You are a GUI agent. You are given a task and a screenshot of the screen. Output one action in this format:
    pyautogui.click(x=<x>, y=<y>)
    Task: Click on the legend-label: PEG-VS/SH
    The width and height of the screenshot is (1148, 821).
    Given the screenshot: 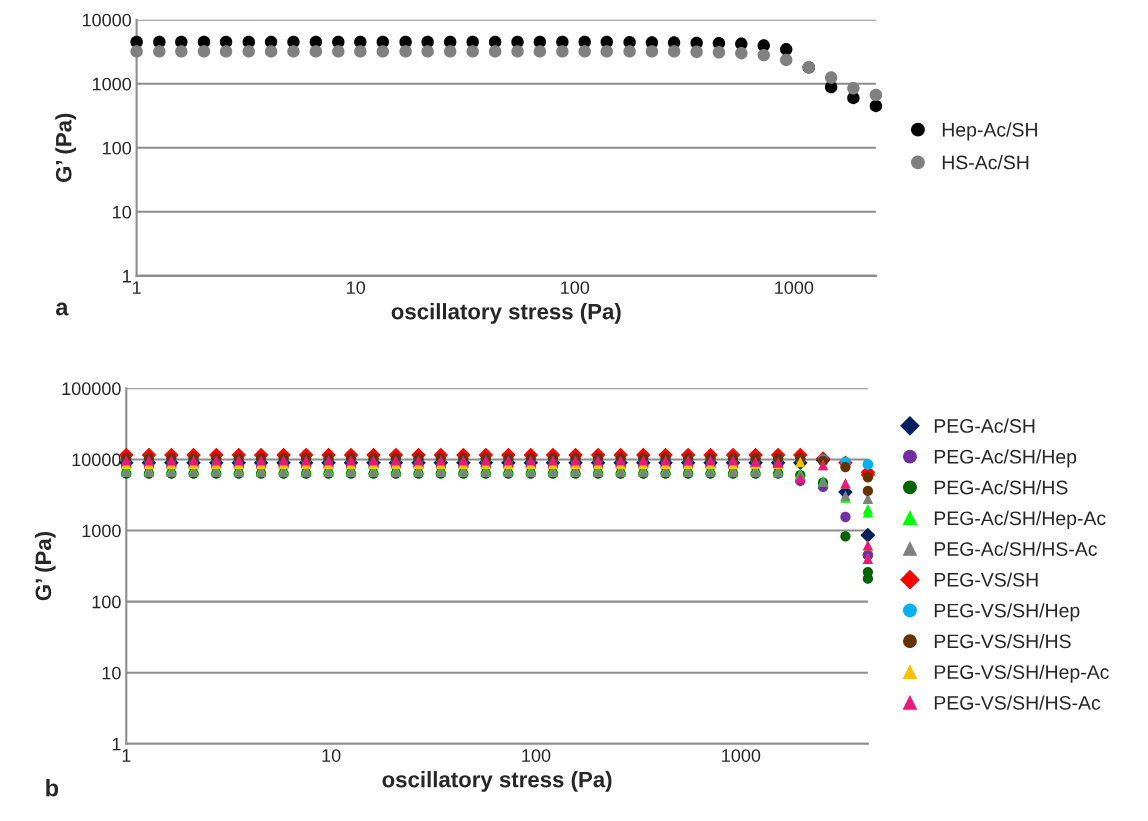 What is the action you would take?
    pyautogui.click(x=986, y=579)
    